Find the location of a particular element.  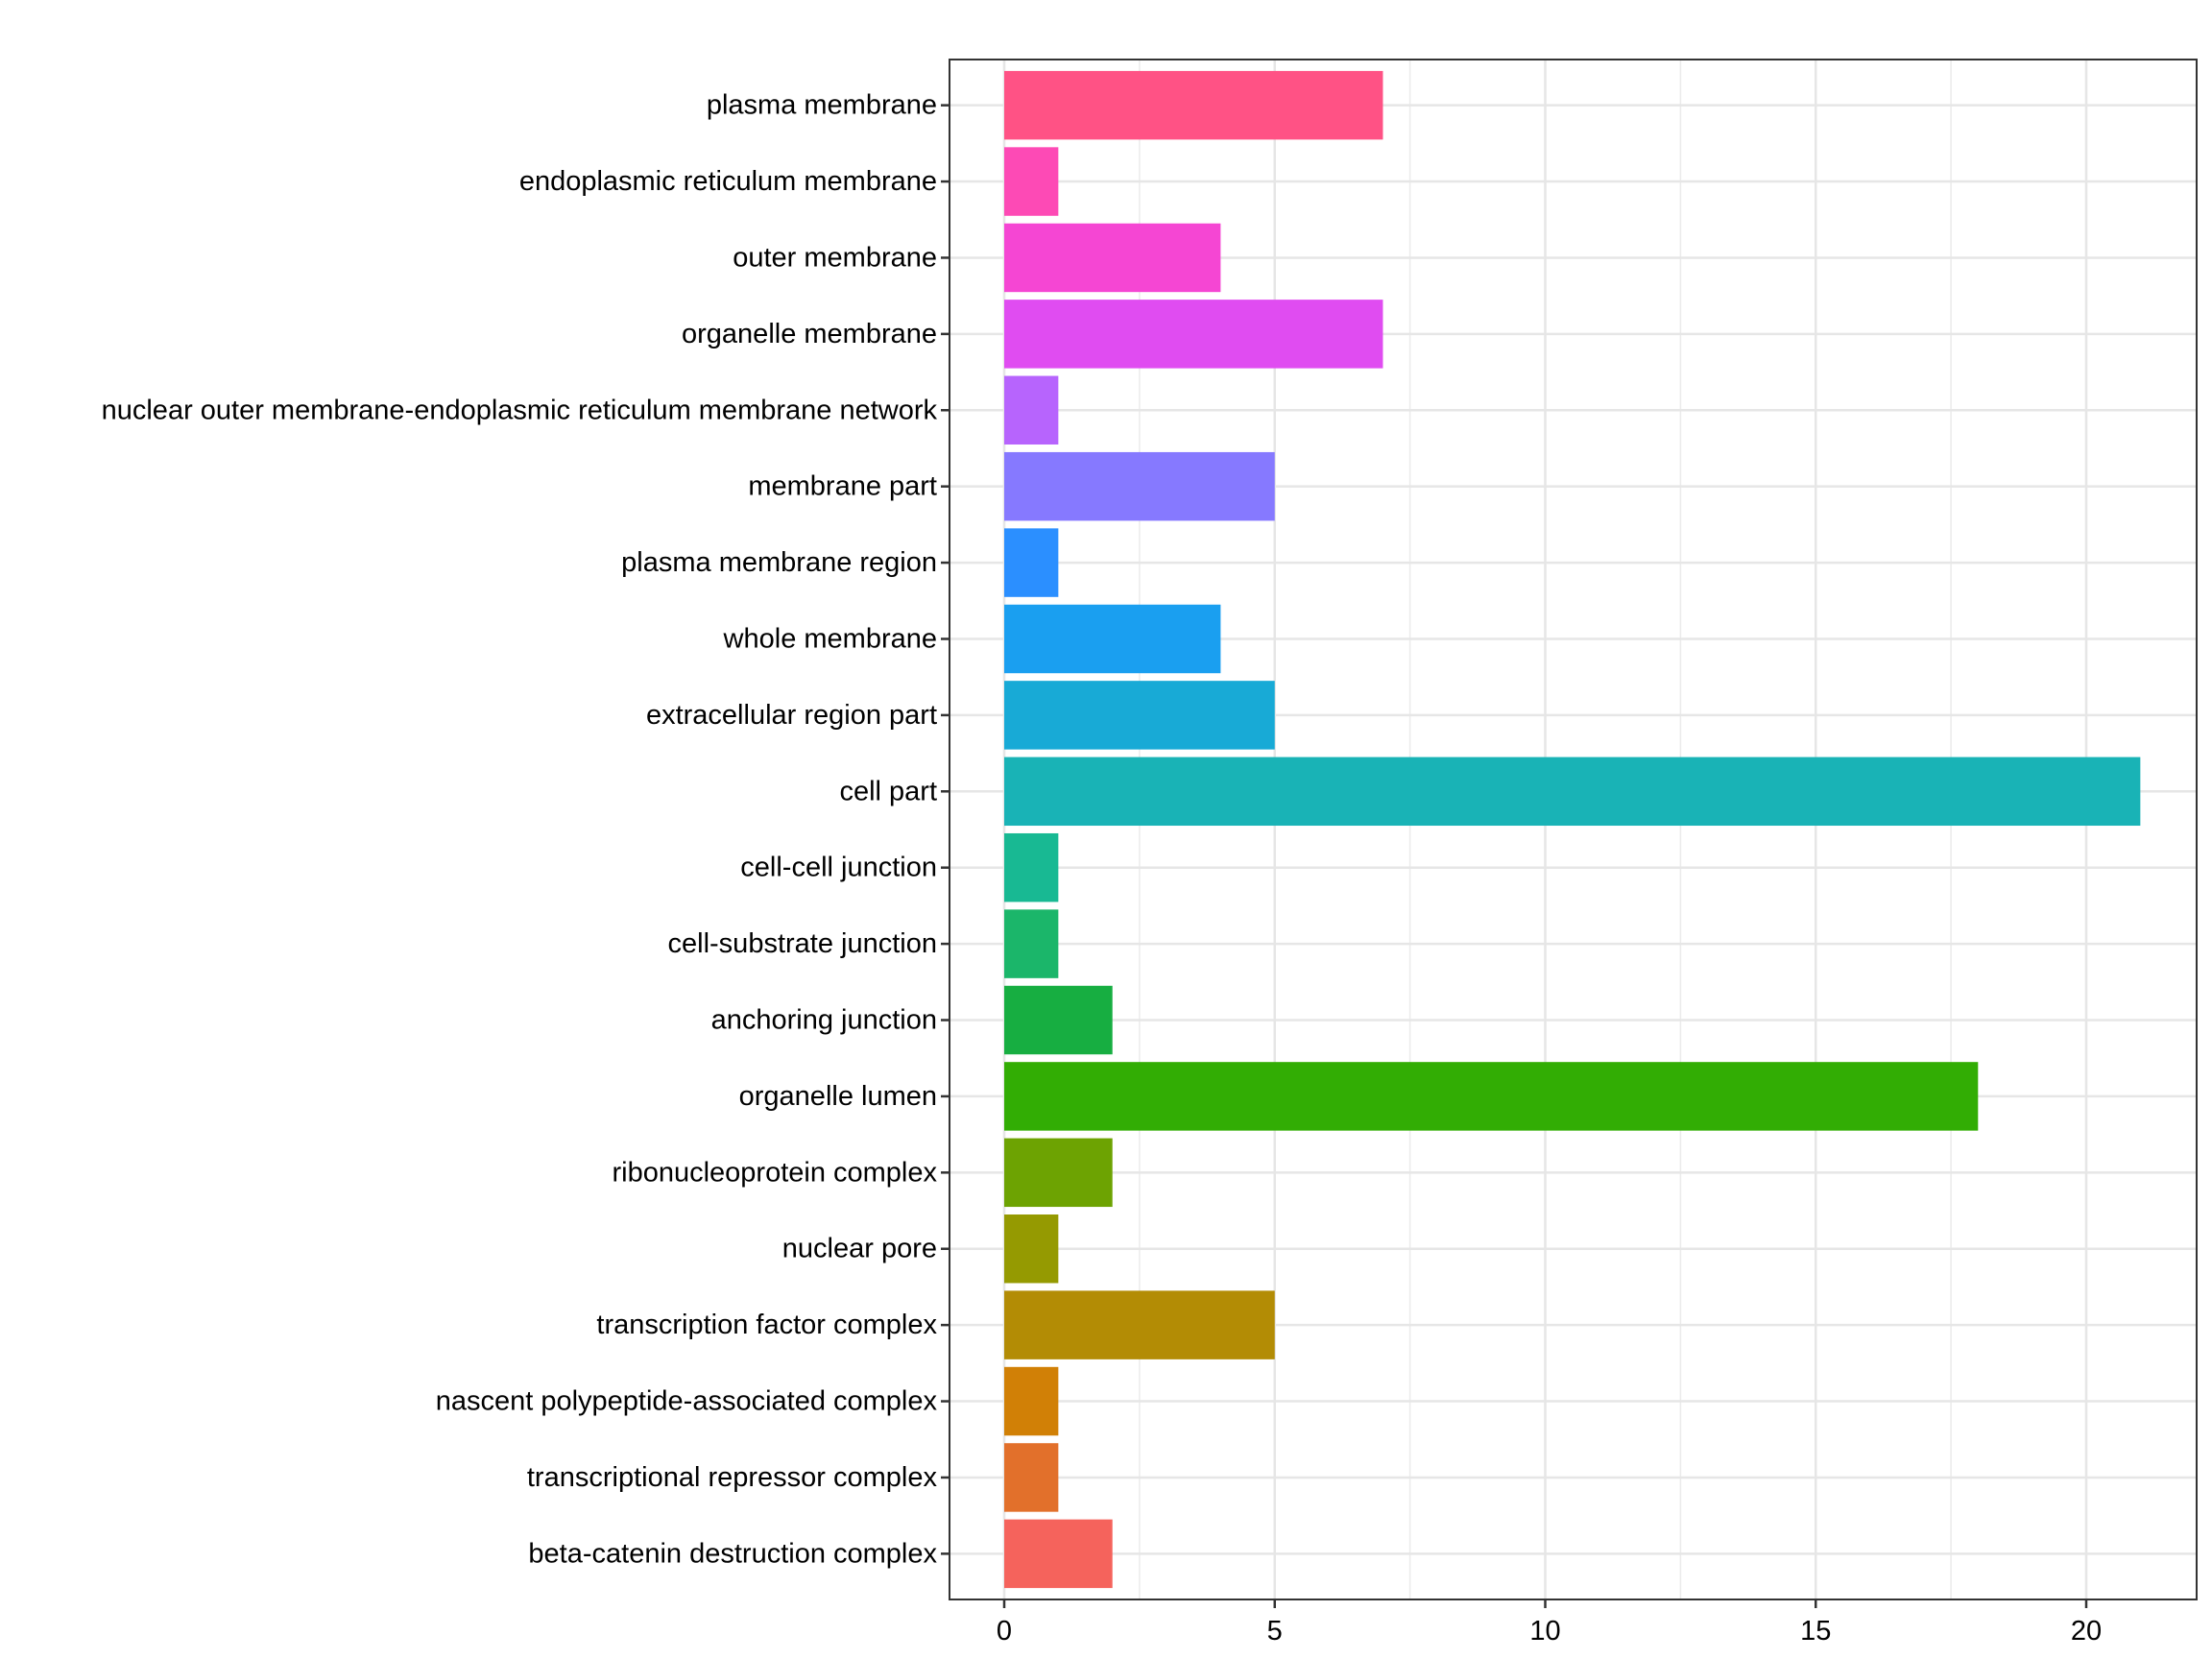

y-tick-label: membrane part is located at coordinates (842, 486).